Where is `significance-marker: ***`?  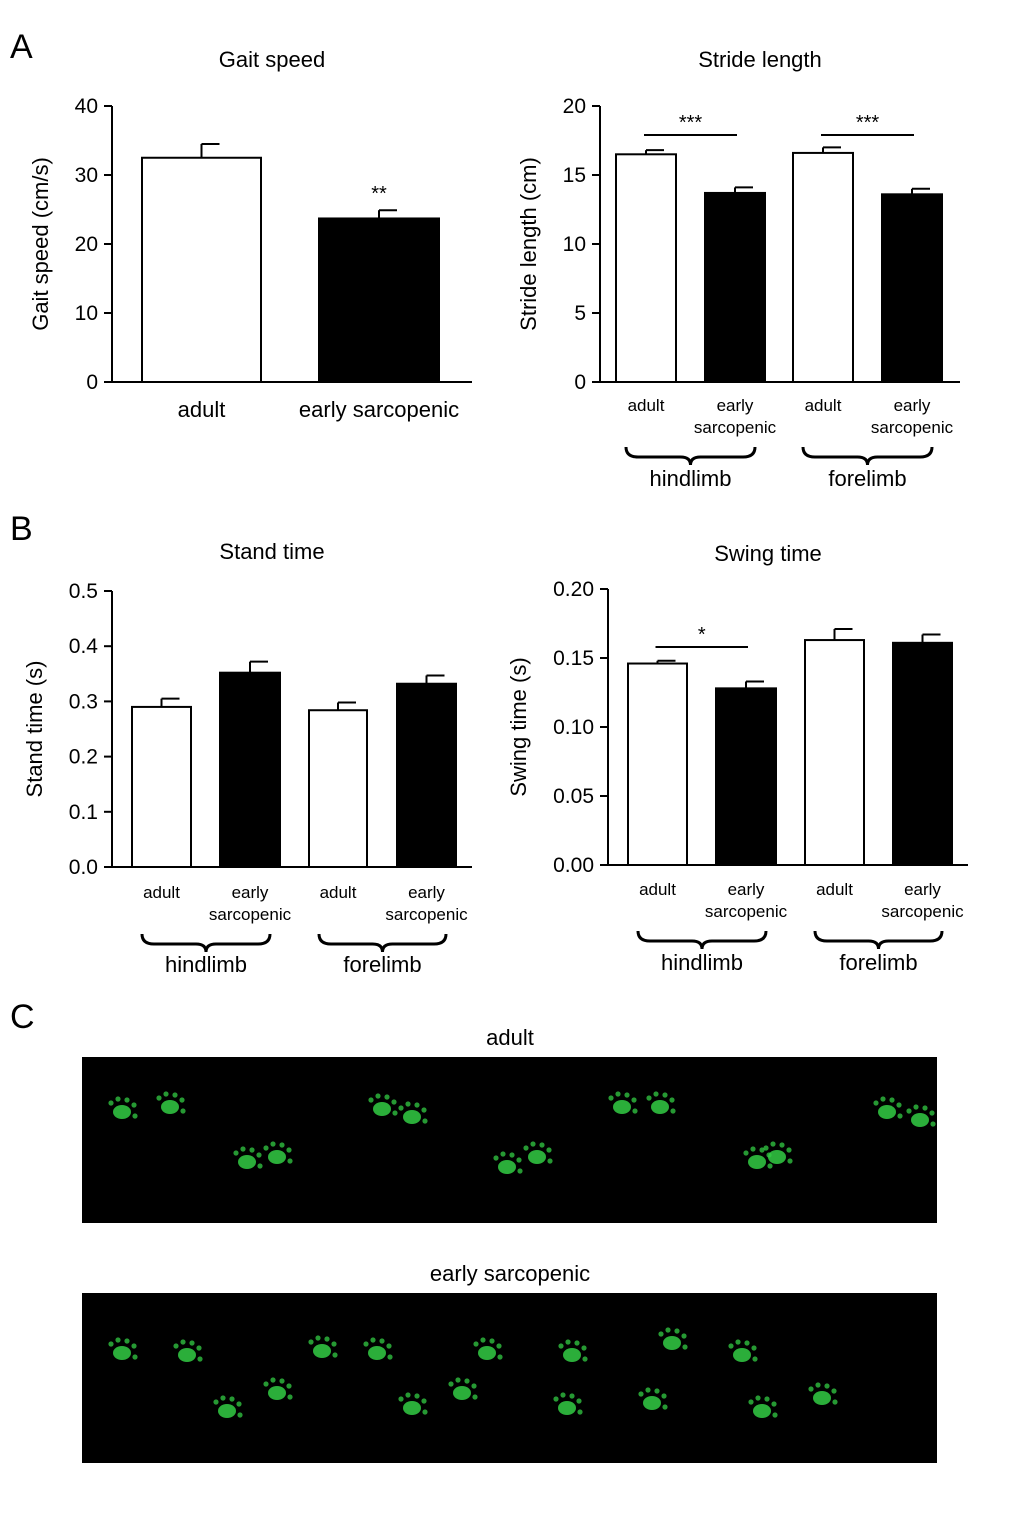
significance-marker: *** is located at coordinates (868, 123).